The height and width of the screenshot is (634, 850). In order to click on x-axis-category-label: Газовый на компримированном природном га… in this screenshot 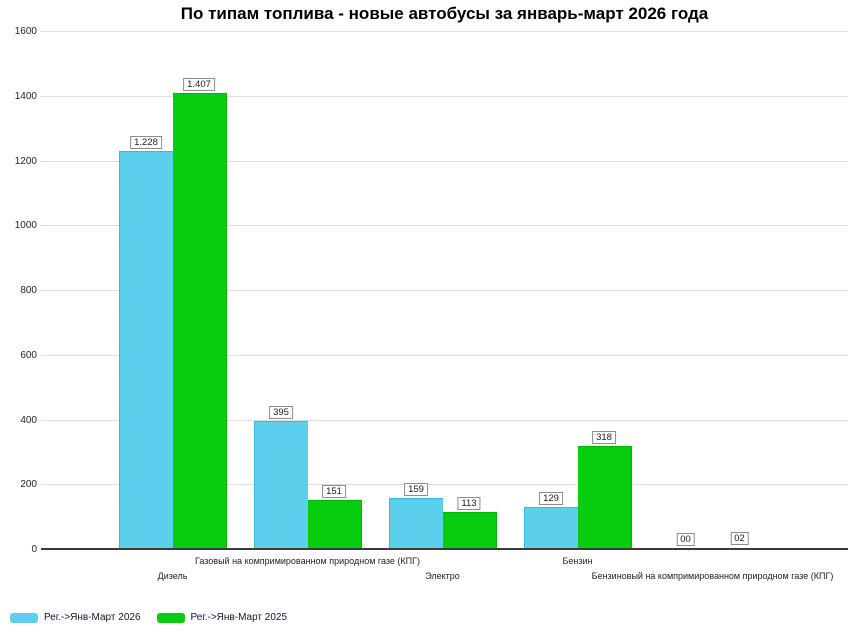, I will do `click(307, 561)`.